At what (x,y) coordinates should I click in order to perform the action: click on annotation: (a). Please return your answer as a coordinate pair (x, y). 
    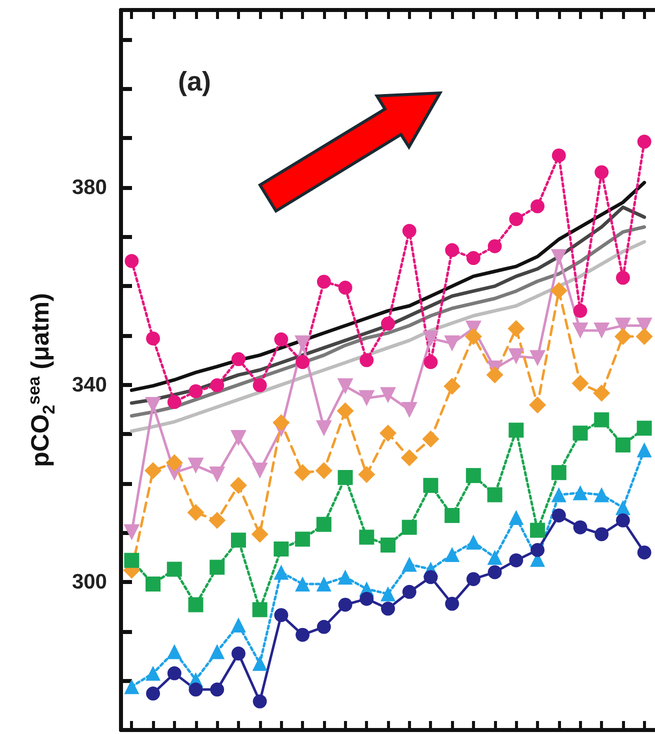
    Looking at the image, I should click on (194, 81).